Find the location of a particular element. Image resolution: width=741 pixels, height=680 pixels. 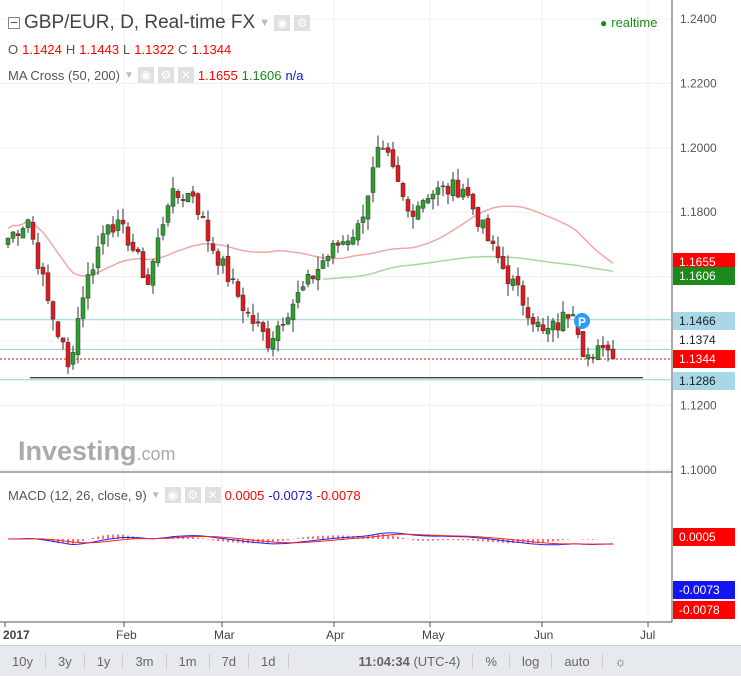

range-1y: 1y is located at coordinates (104, 661).